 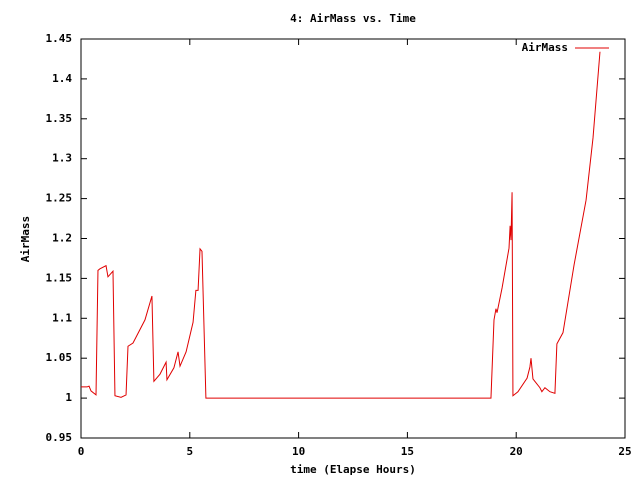 What do you see at coordinates (298, 451) in the screenshot?
I see `x-tick-label: 10` at bounding box center [298, 451].